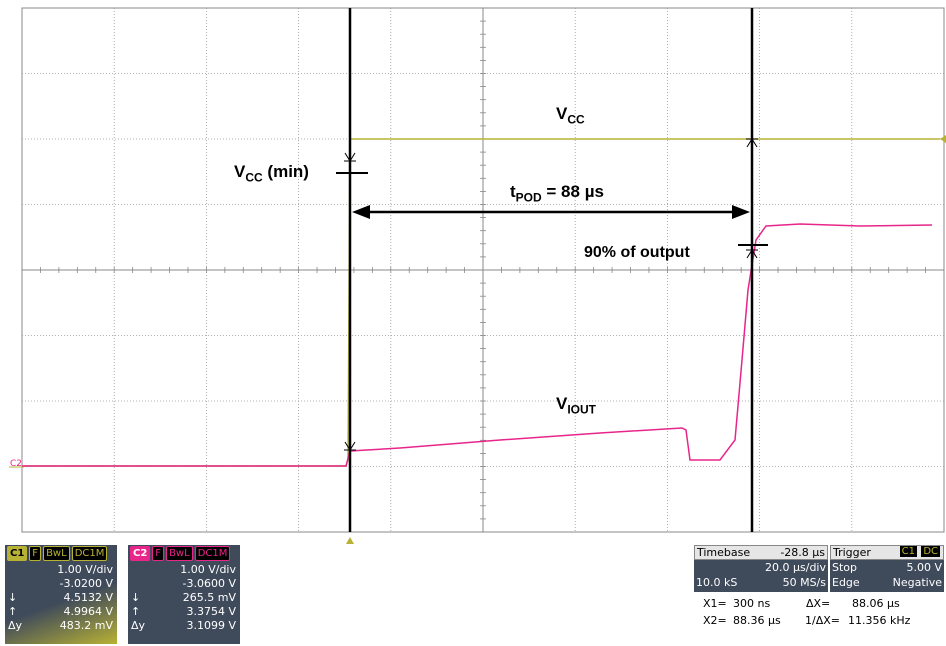 This screenshot has width=946, height=646. I want to click on ch2-tag-1: BwL, so click(179, 553).